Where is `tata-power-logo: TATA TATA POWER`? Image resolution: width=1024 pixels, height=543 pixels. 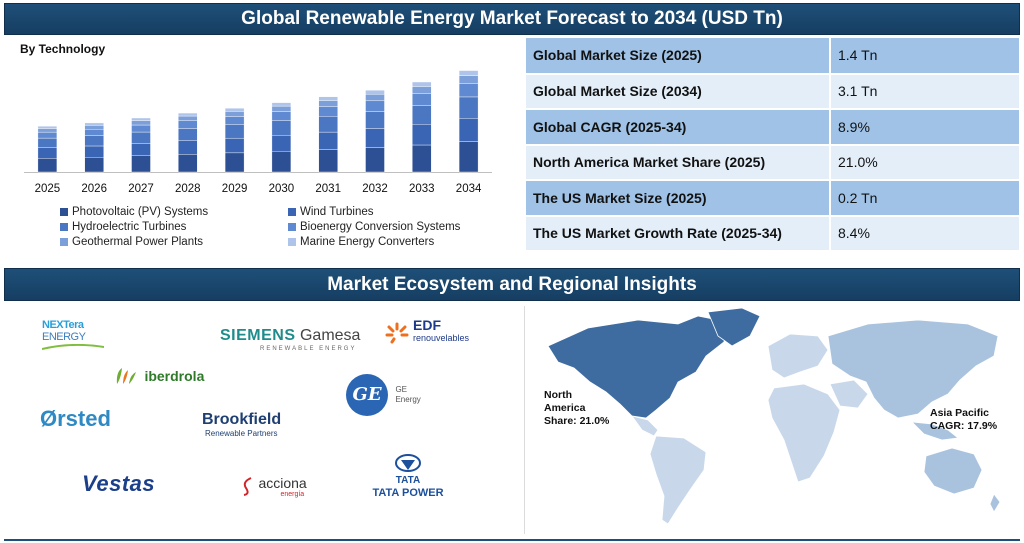 tata-power-logo: TATA TATA POWER is located at coordinates (408, 476).